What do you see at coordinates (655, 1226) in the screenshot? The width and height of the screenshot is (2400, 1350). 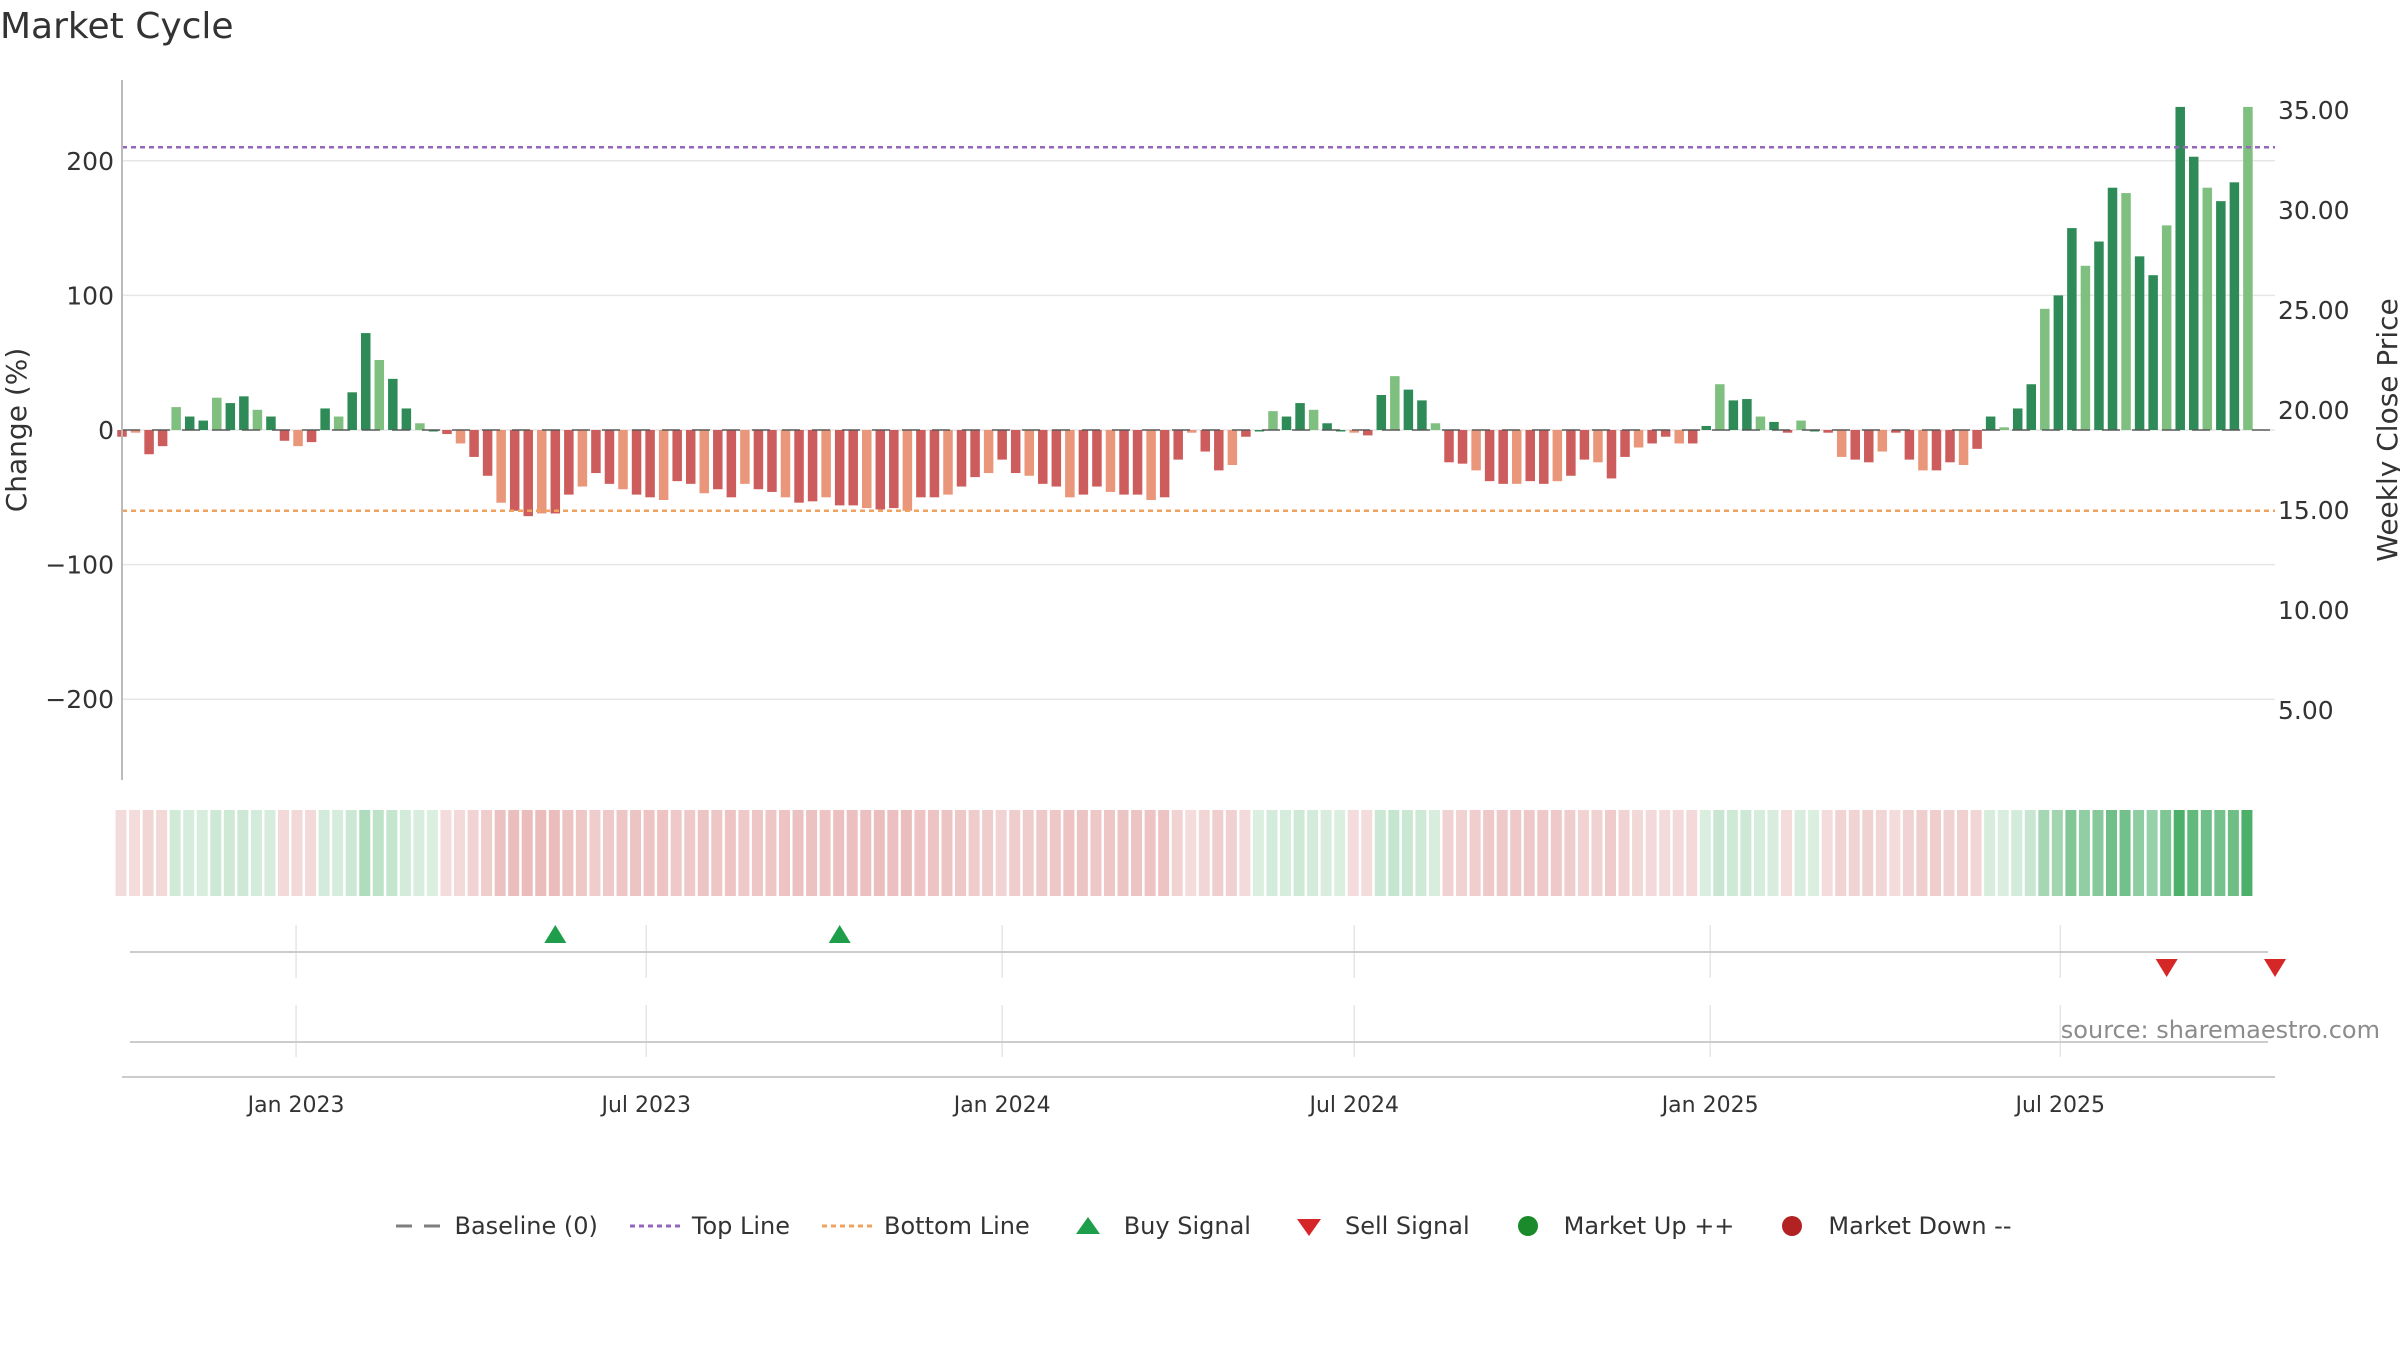 I see `legend-swatch-dotted` at bounding box center [655, 1226].